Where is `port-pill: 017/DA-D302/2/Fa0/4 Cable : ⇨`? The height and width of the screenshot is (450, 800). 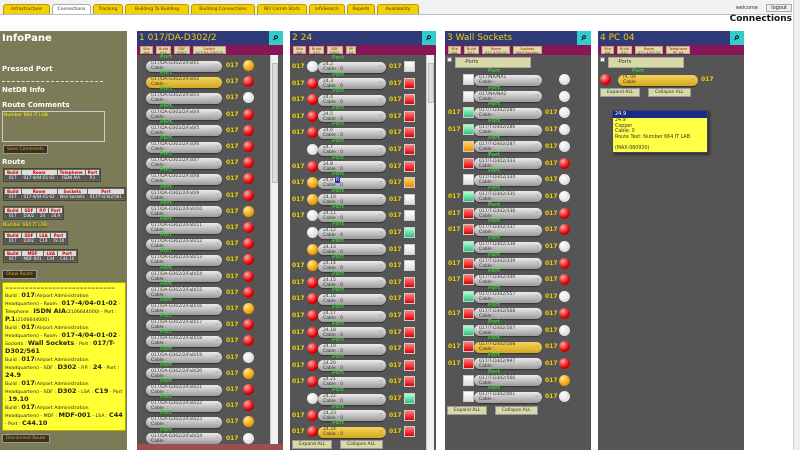 port-pill: 017/DA-D302/2/Fa0/4 Cable : ⇨ is located at coordinates (184, 115).